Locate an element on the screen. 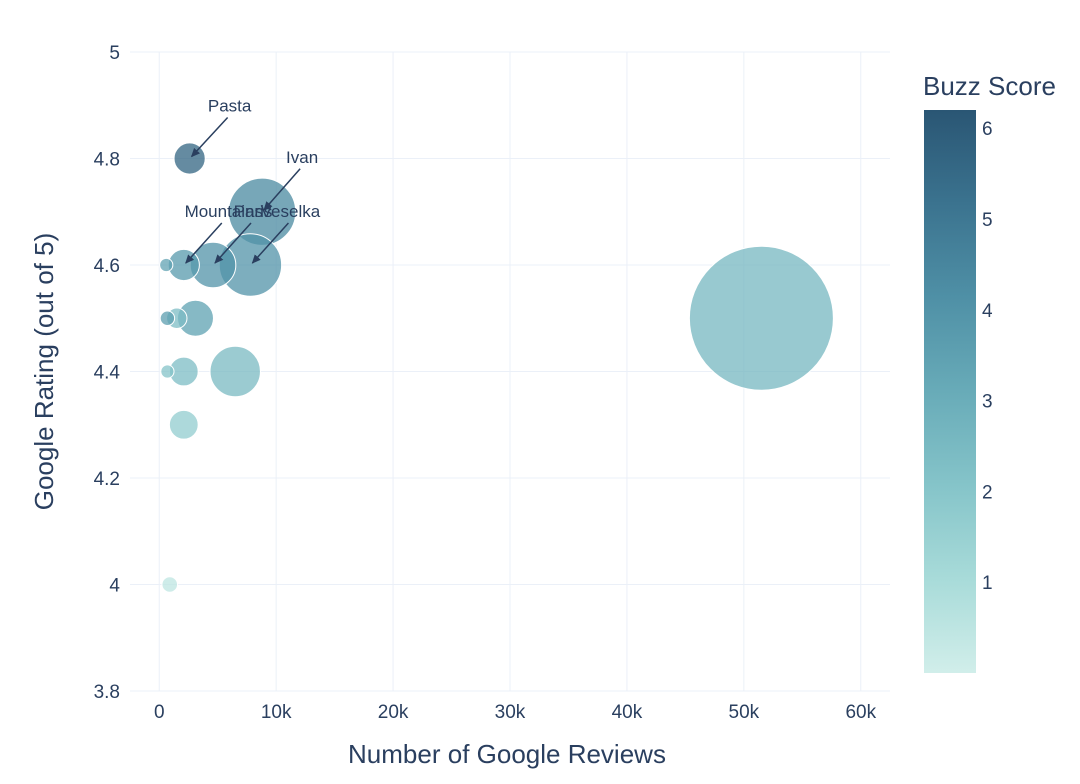 The width and height of the screenshot is (1080, 784). y-tick-label: 4 is located at coordinates (114, 586).